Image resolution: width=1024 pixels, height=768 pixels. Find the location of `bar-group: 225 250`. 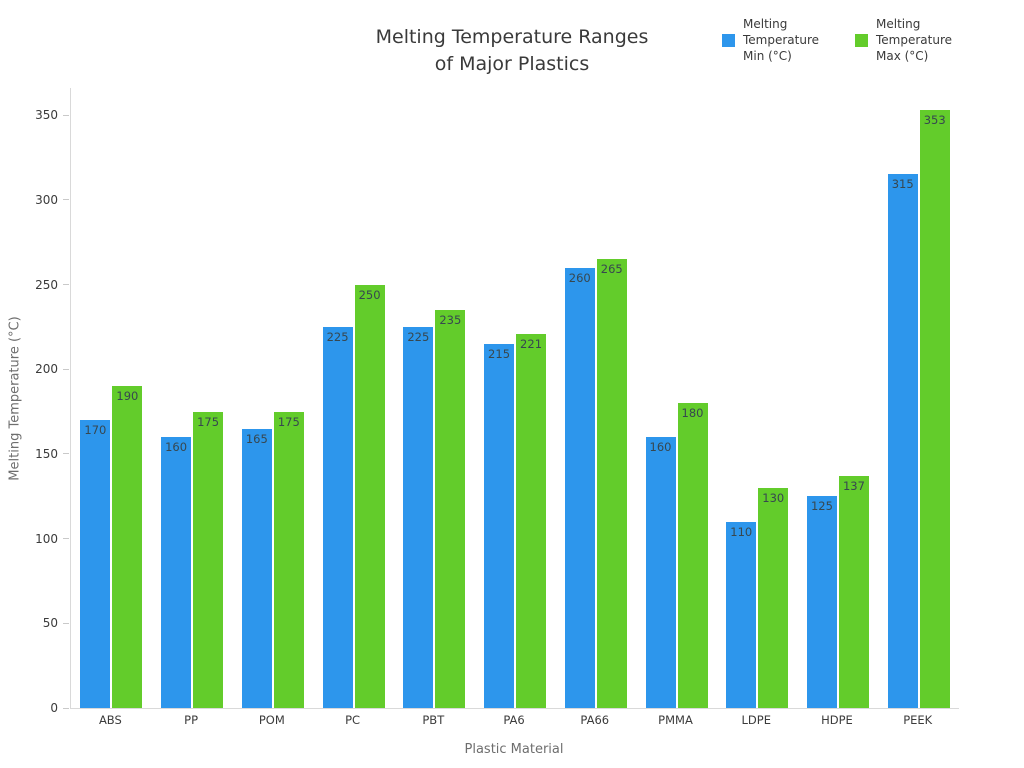

bar-group: 225 250 is located at coordinates (353, 398).